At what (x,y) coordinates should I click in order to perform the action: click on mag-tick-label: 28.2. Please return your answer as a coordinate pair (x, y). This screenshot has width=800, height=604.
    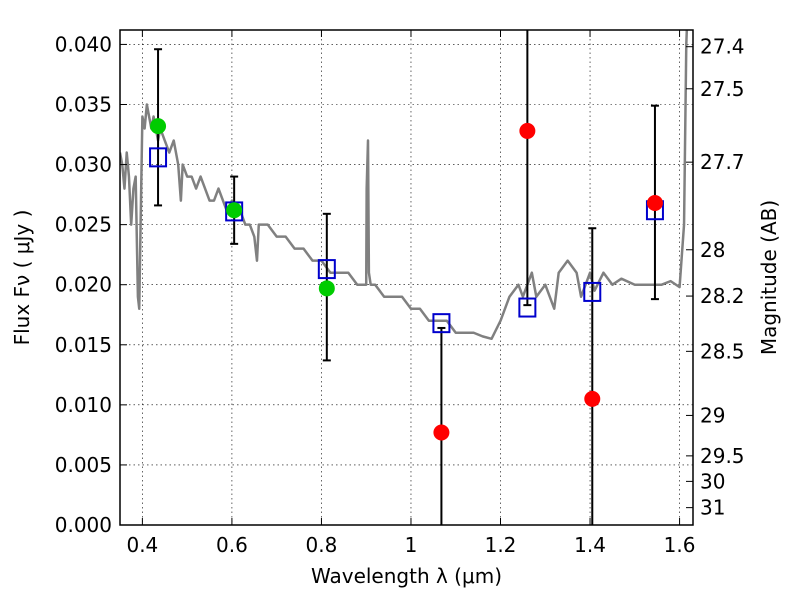
    Looking at the image, I should click on (722, 296).